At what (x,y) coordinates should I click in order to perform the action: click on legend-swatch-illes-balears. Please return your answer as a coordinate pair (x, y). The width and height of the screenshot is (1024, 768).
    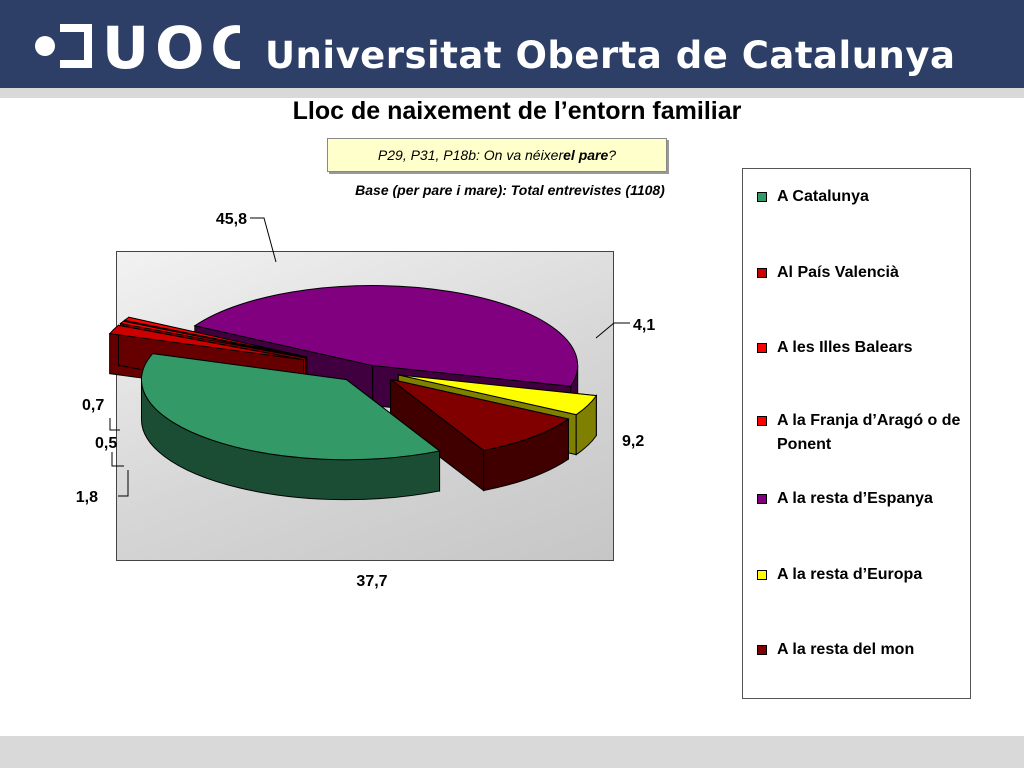
    Looking at the image, I should click on (762, 348).